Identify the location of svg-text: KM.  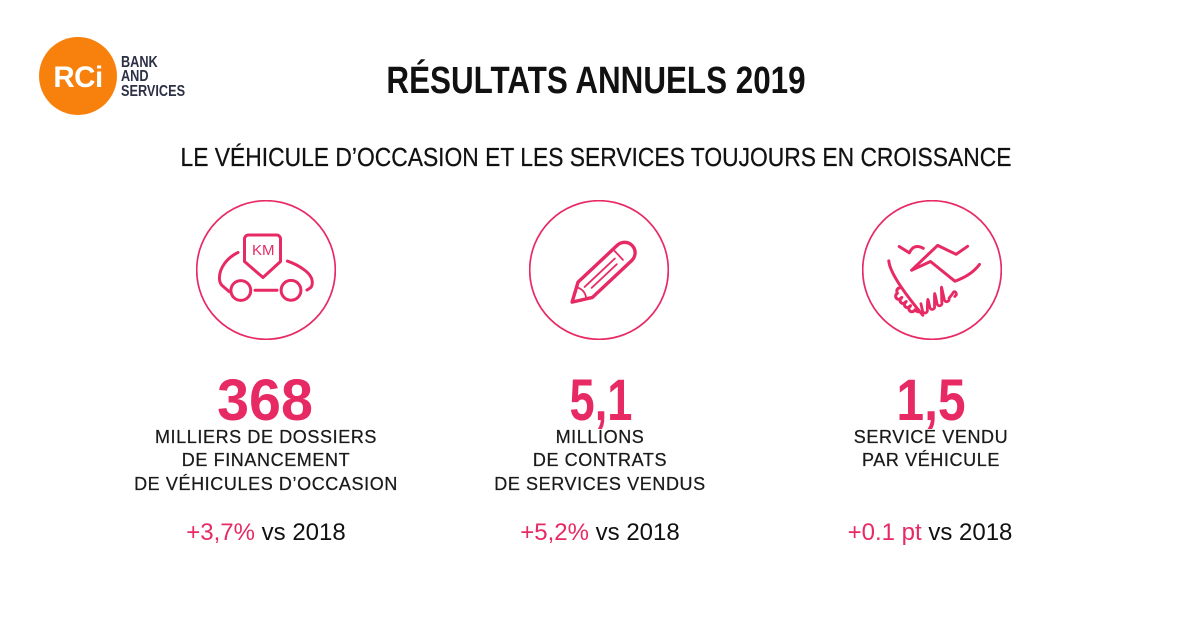
(263, 250).